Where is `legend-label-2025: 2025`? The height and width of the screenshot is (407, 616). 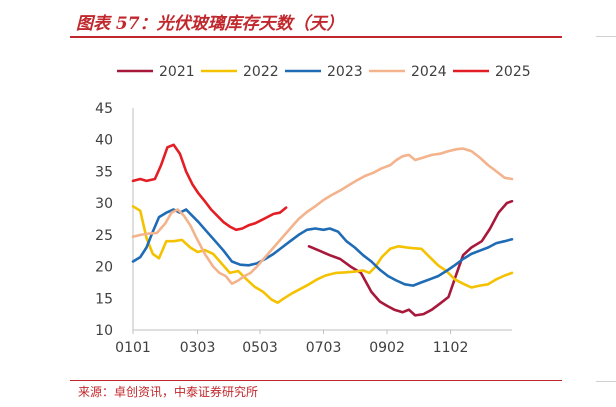
legend-label-2025: 2025 is located at coordinates (513, 72).